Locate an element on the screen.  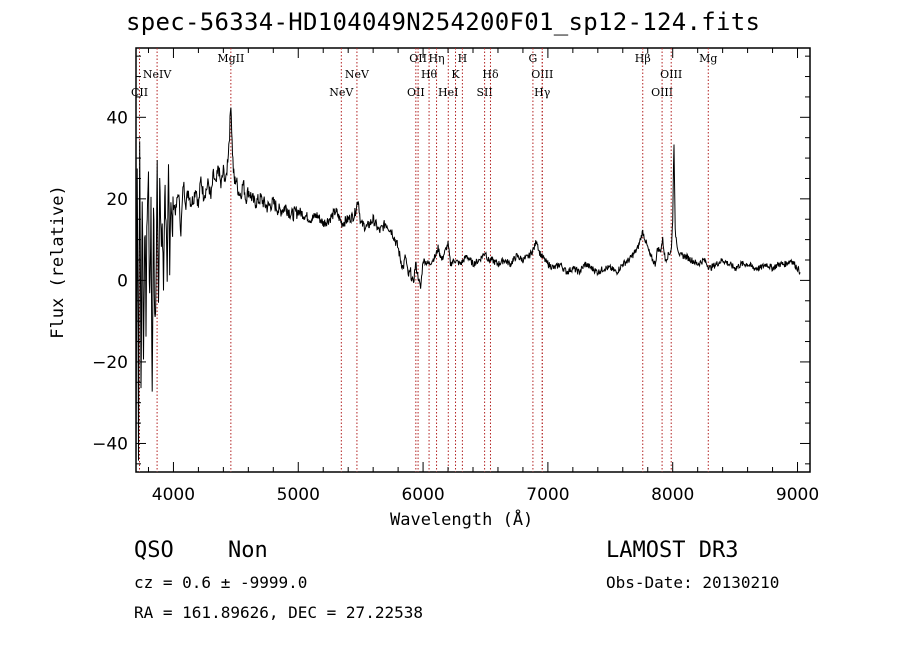
y-tick-label: 20 is located at coordinates (117, 200).